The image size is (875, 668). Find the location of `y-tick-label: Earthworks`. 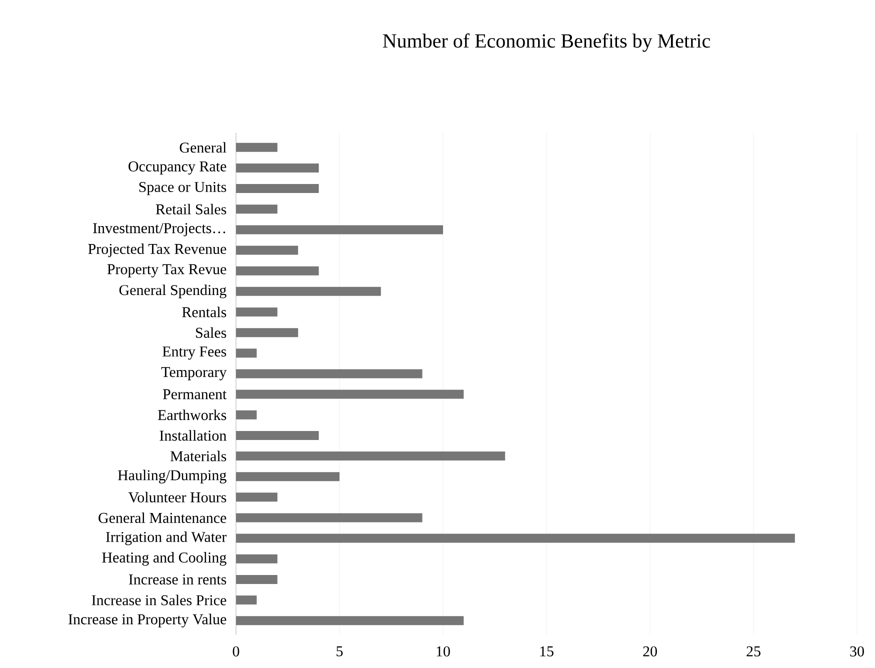

y-tick-label: Earthworks is located at coordinates (192, 415).